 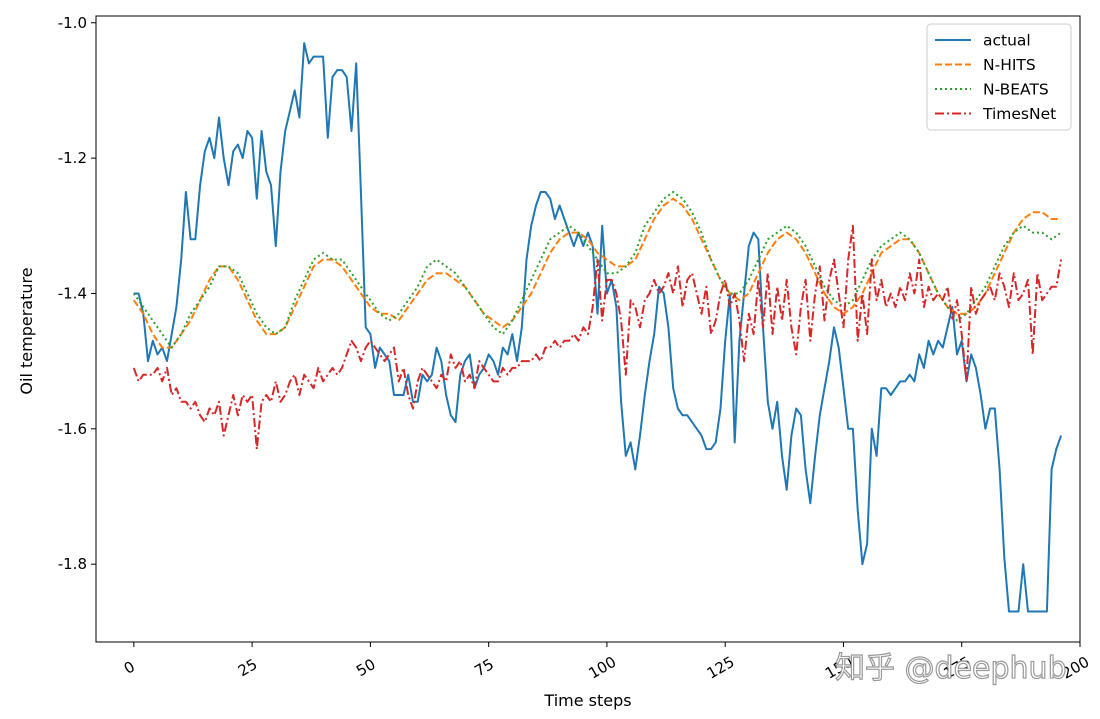 What do you see at coordinates (1016, 90) in the screenshot?
I see `legend-label: N-BEATS` at bounding box center [1016, 90].